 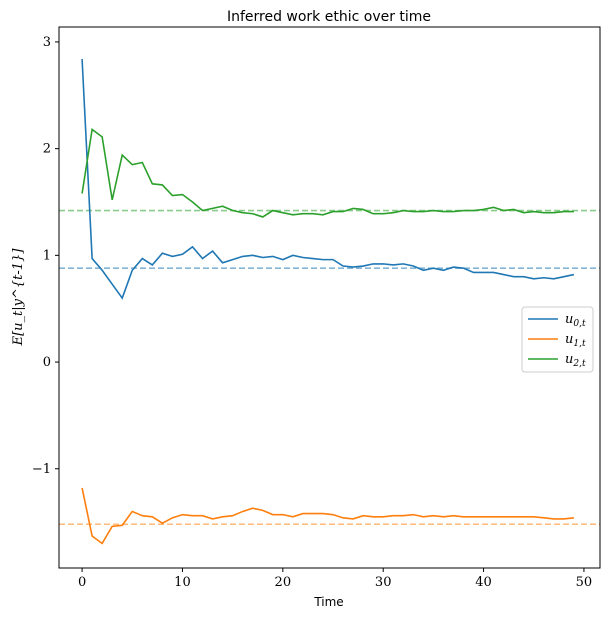 I want to click on y-tick-label: 2, so click(x=47, y=149).